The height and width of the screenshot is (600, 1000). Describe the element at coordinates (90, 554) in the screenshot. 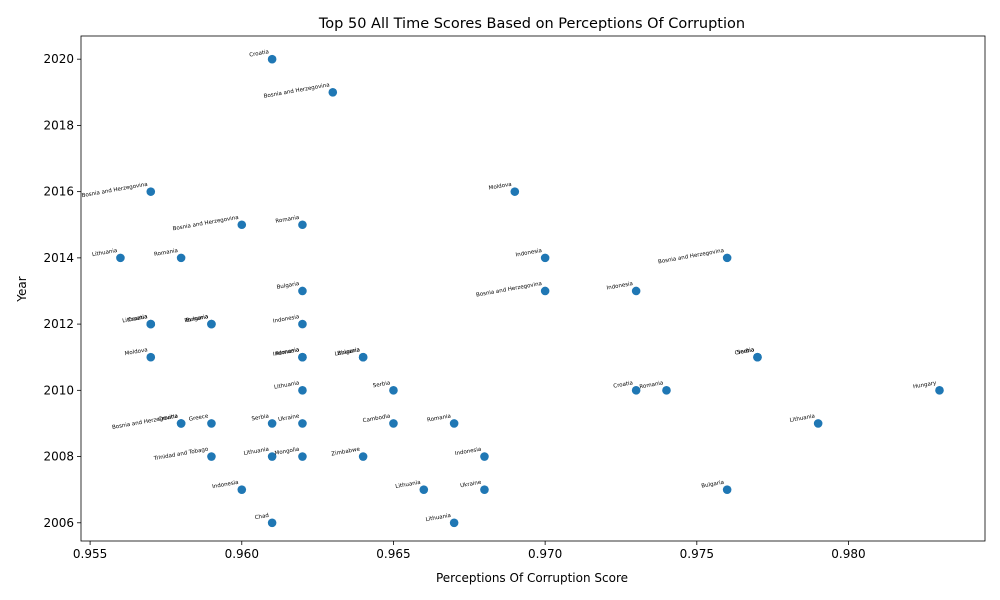

I see `x-tick-label: 0.955` at that location.